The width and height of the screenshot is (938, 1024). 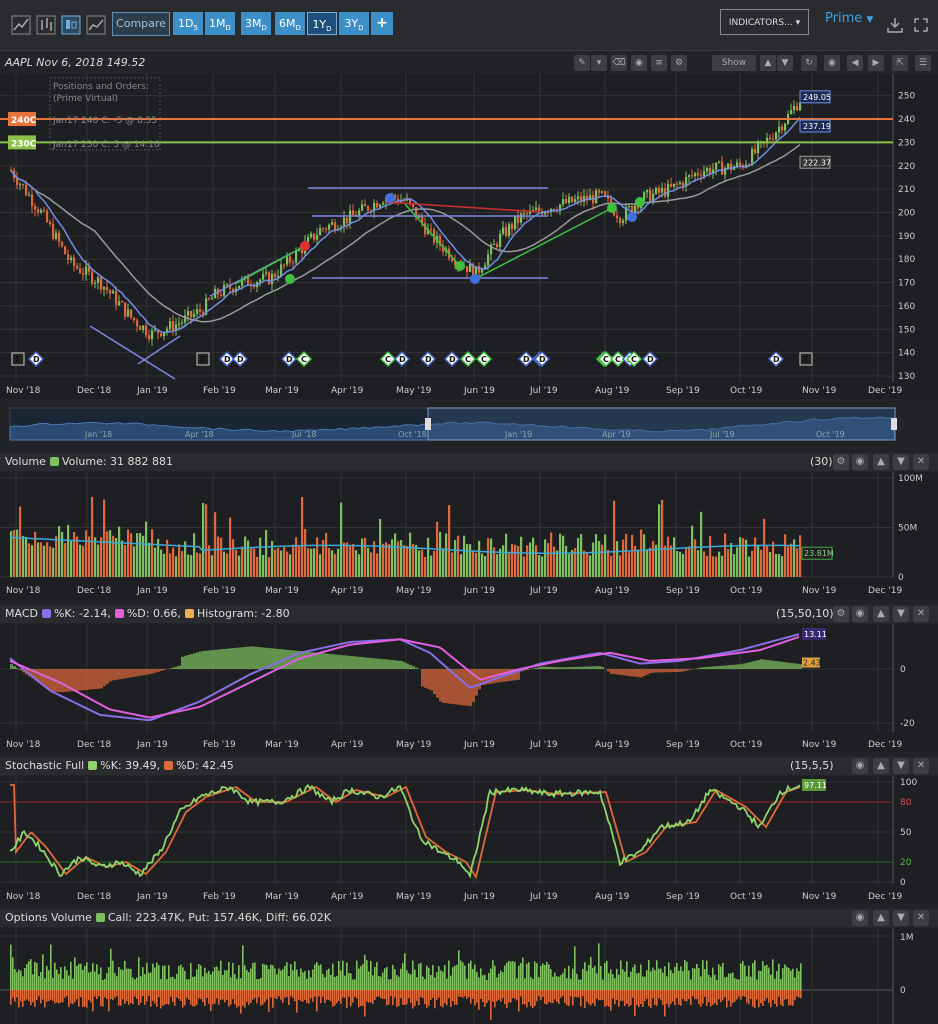 I want to click on indicators-dropdown: INDICATORS... ▾, so click(x=764, y=22).